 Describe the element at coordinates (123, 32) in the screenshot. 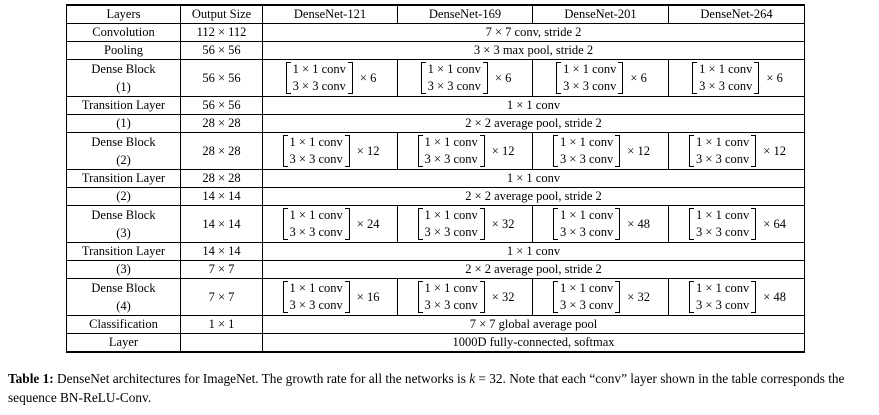

I see `layer-label: Convolution` at that location.